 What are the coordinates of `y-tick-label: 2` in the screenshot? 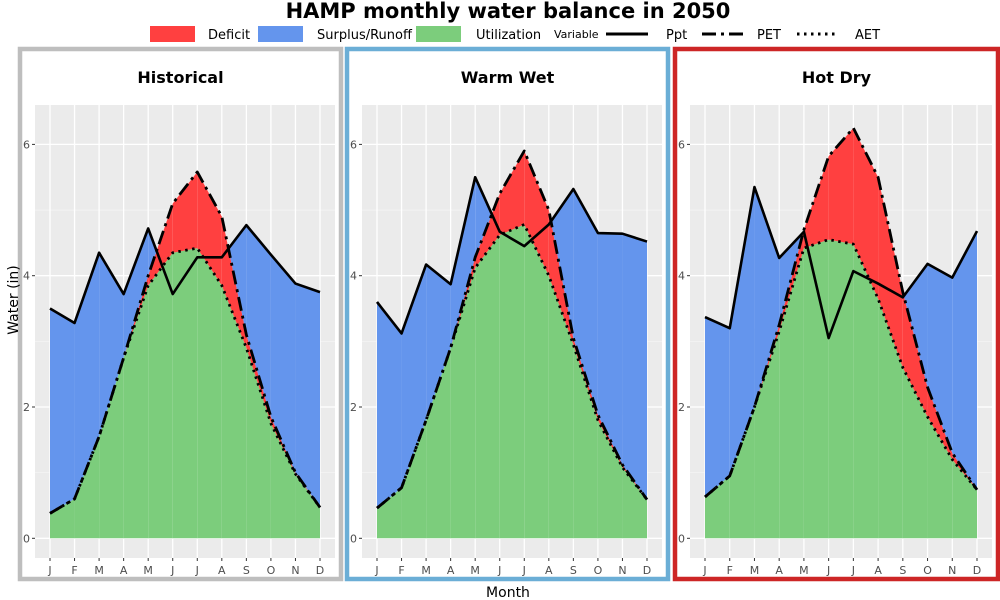 It's located at (353, 407).